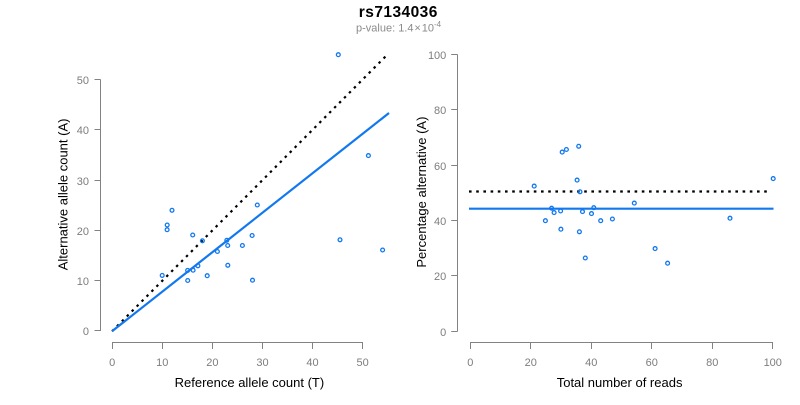 This screenshot has width=800, height=405. I want to click on svg-text: Total number of reads, so click(620, 382).